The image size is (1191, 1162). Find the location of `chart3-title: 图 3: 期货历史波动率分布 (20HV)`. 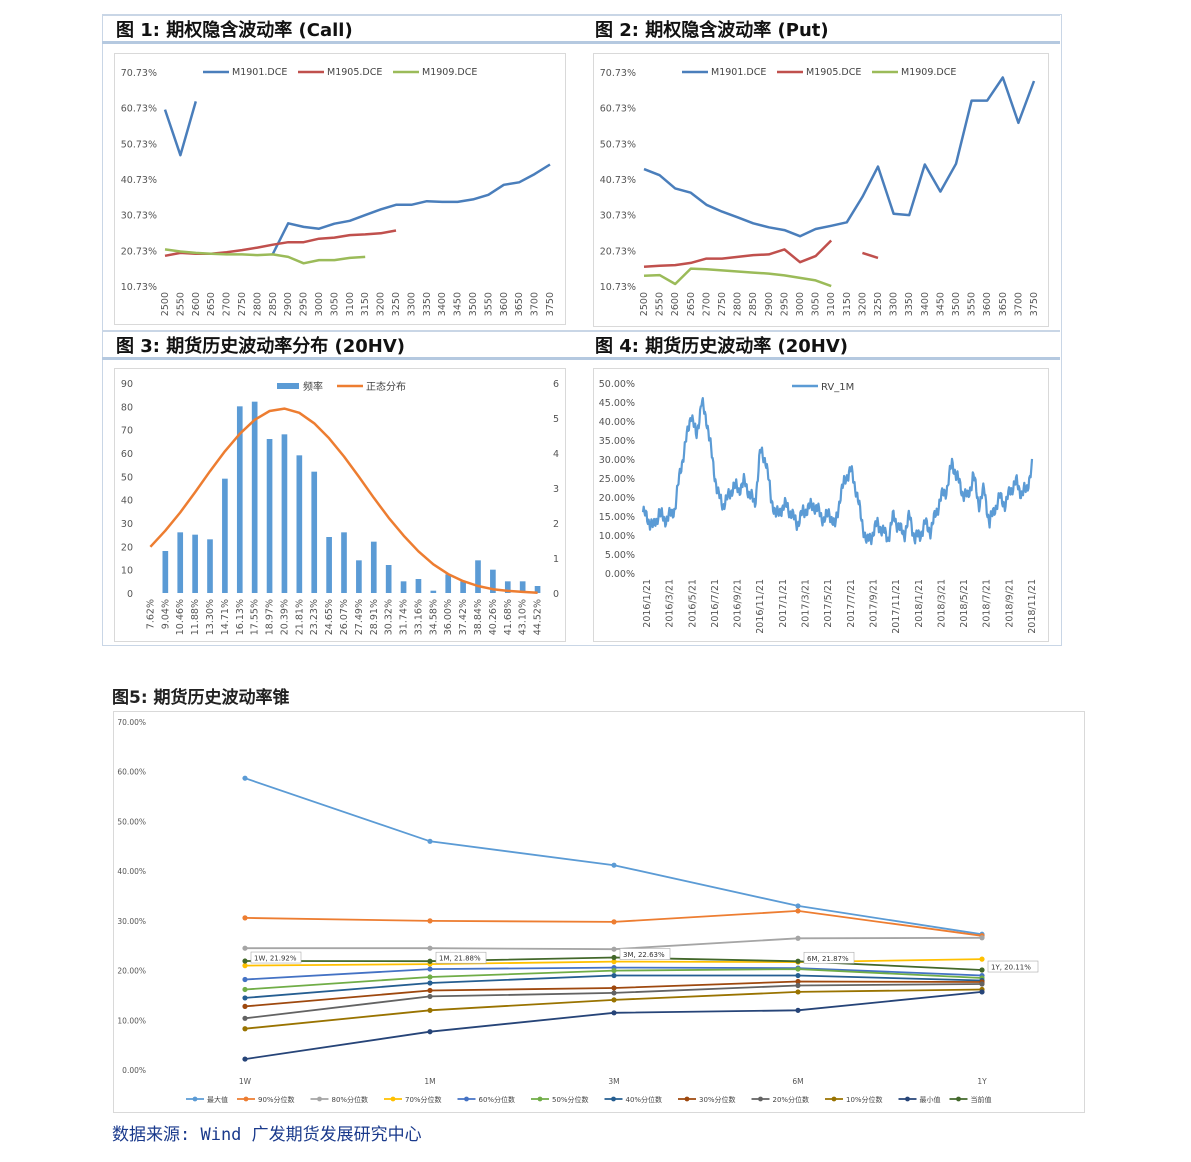

chart3-title: 图 3: 期货历史波动率分布 (20HV) is located at coordinates (341, 345).